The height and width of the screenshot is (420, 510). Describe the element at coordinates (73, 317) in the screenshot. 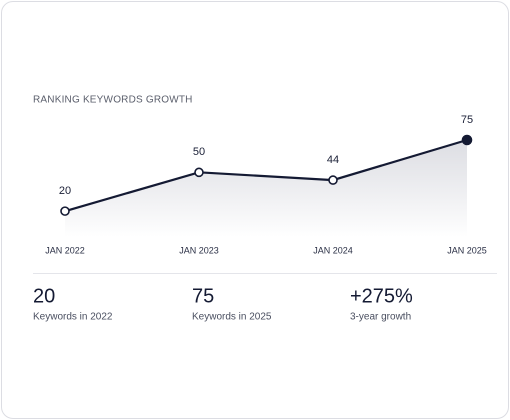

I see `stat-label: Keywords in 2022` at that location.